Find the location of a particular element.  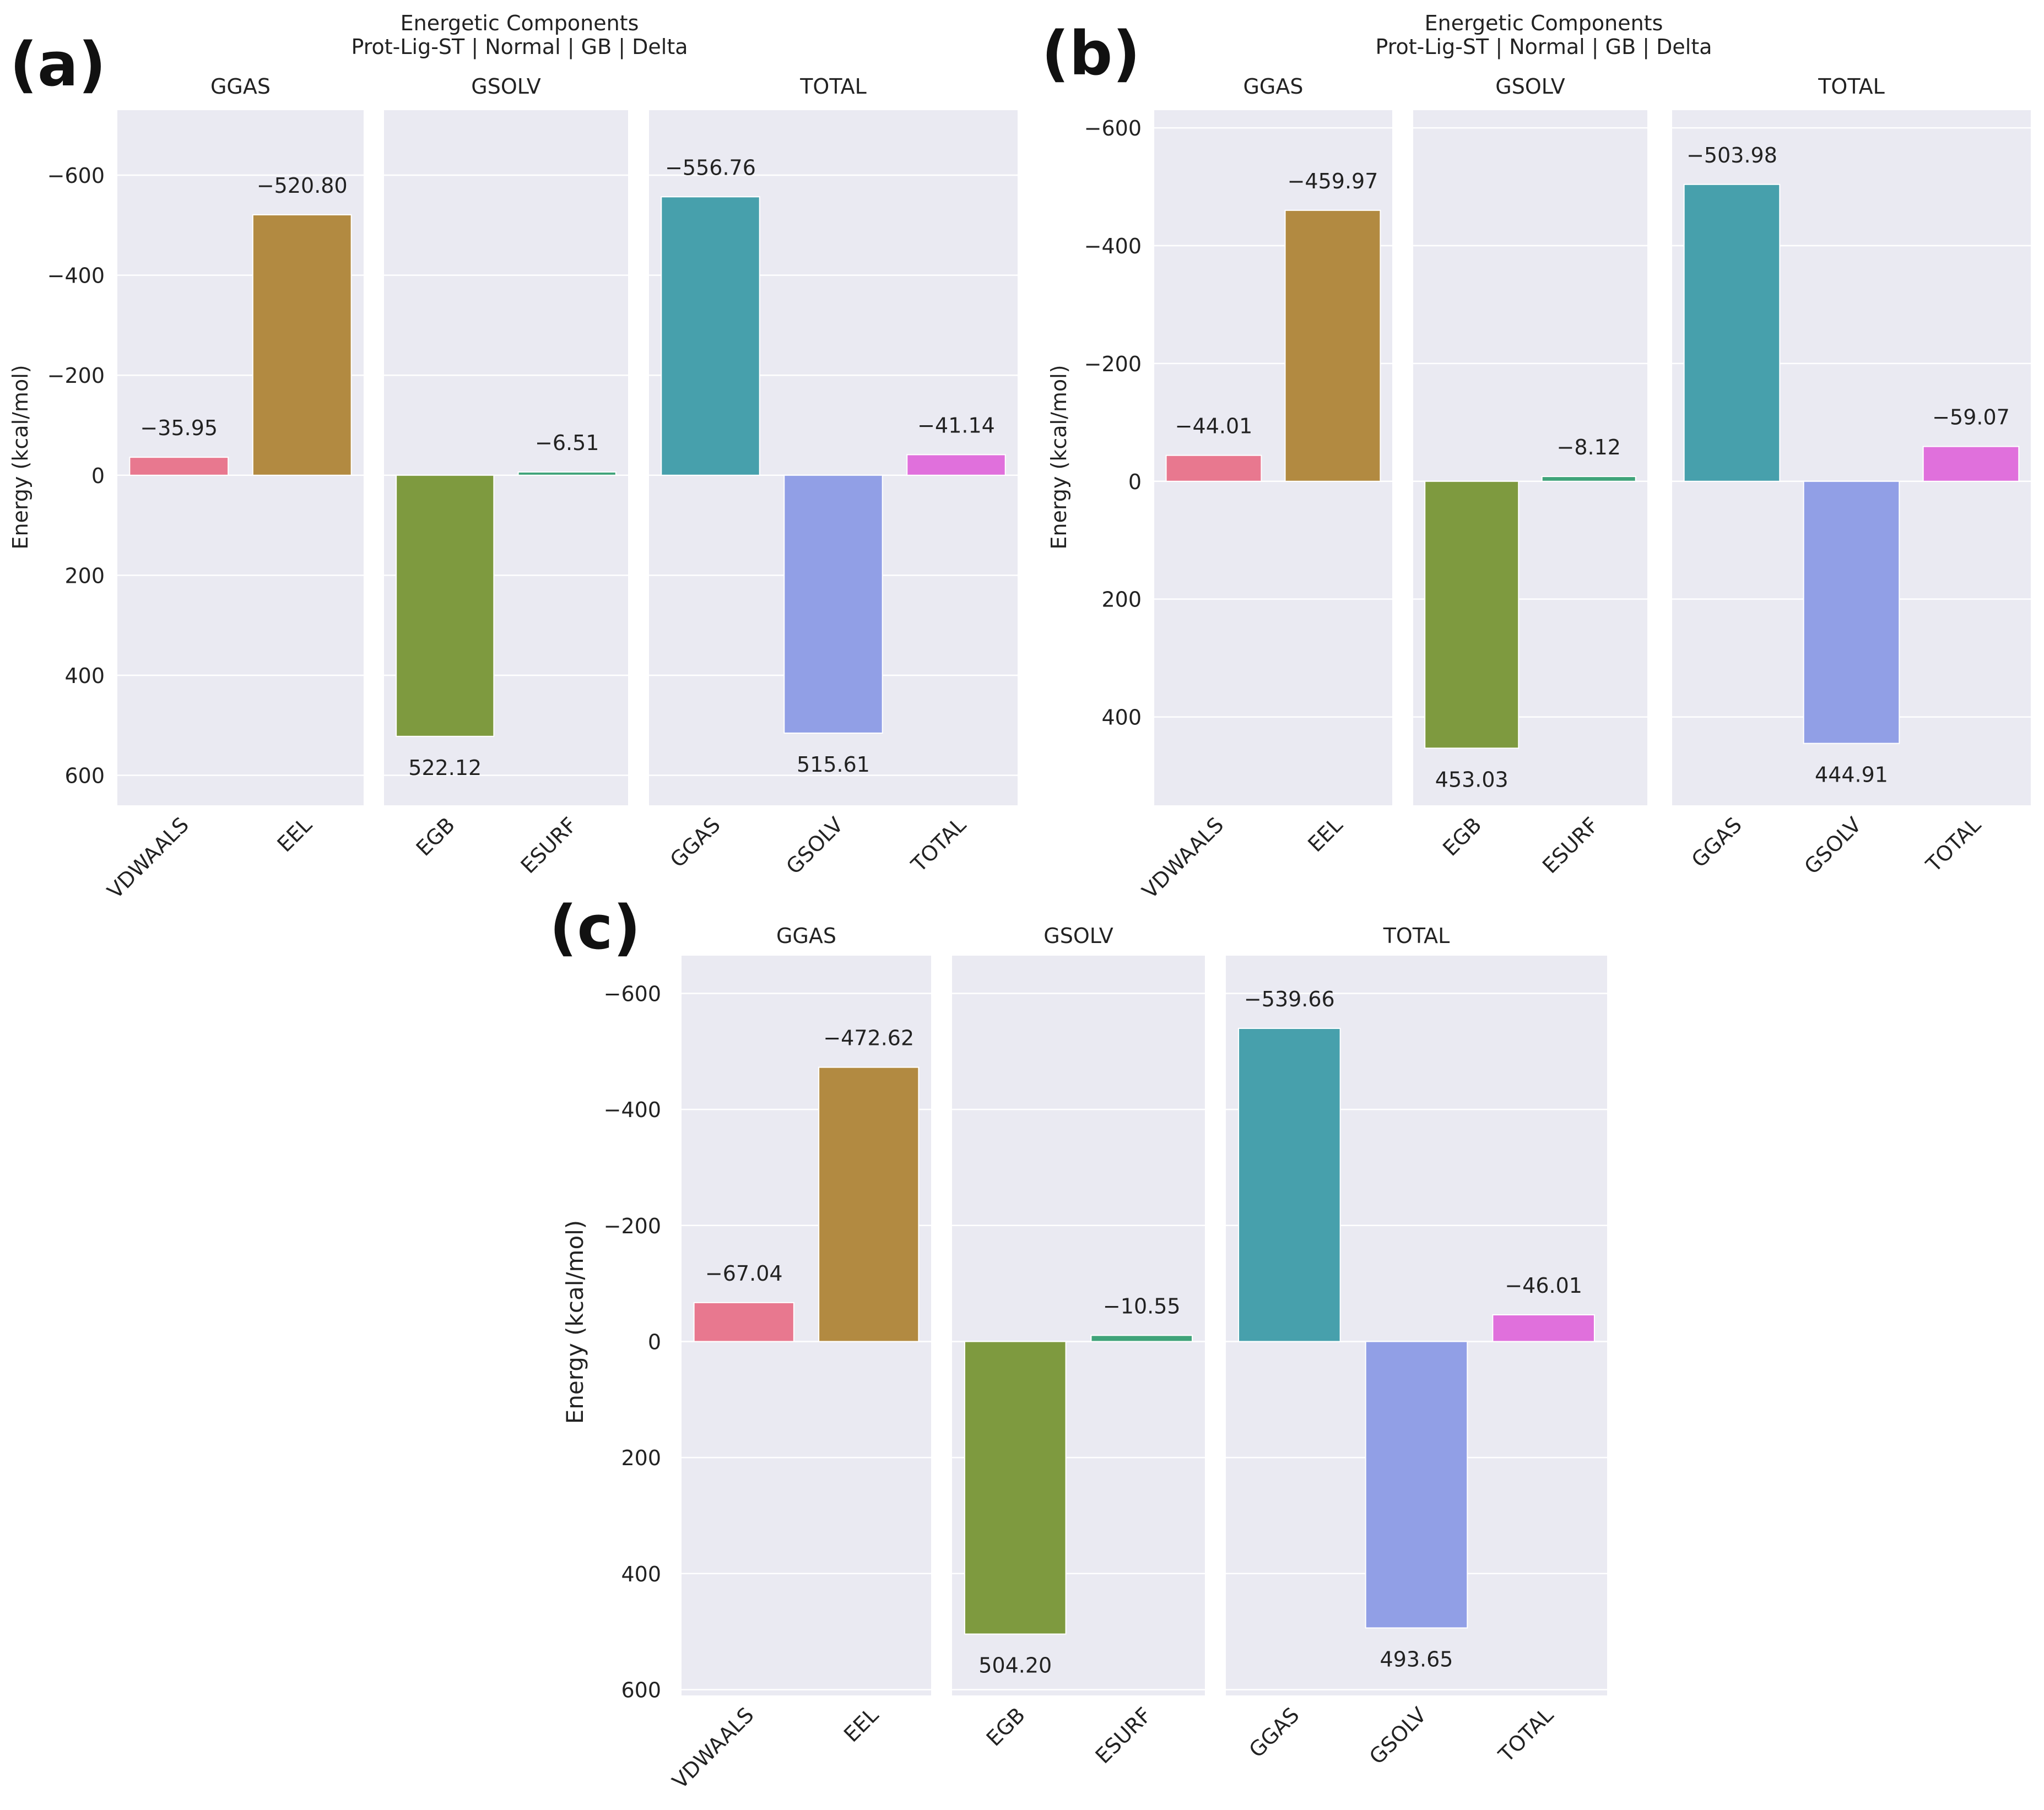

bar-value-label: −459.97 is located at coordinates (1333, 181).